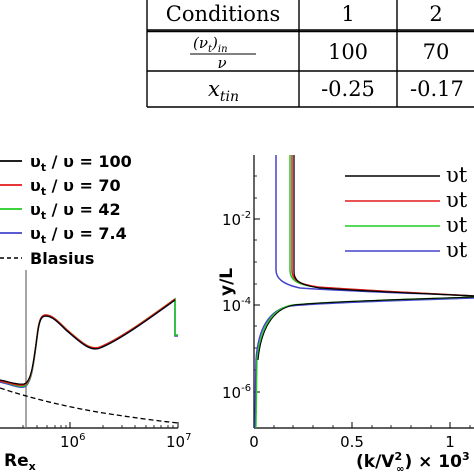 Image resolution: width=474 pixels, height=474 pixels. Describe the element at coordinates (223, 14) in the screenshot. I see `table-header-conditions: Conditions` at that location.